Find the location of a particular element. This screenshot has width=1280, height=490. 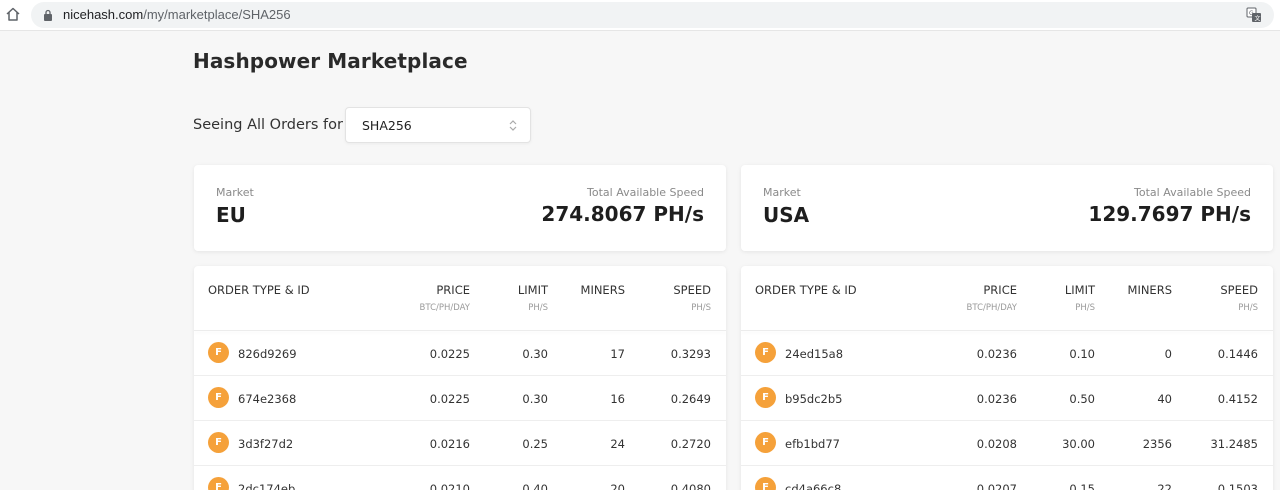

table-row: F 3d3f27d2 0.0216 0.25 24 0.2720 is located at coordinates (460, 443).